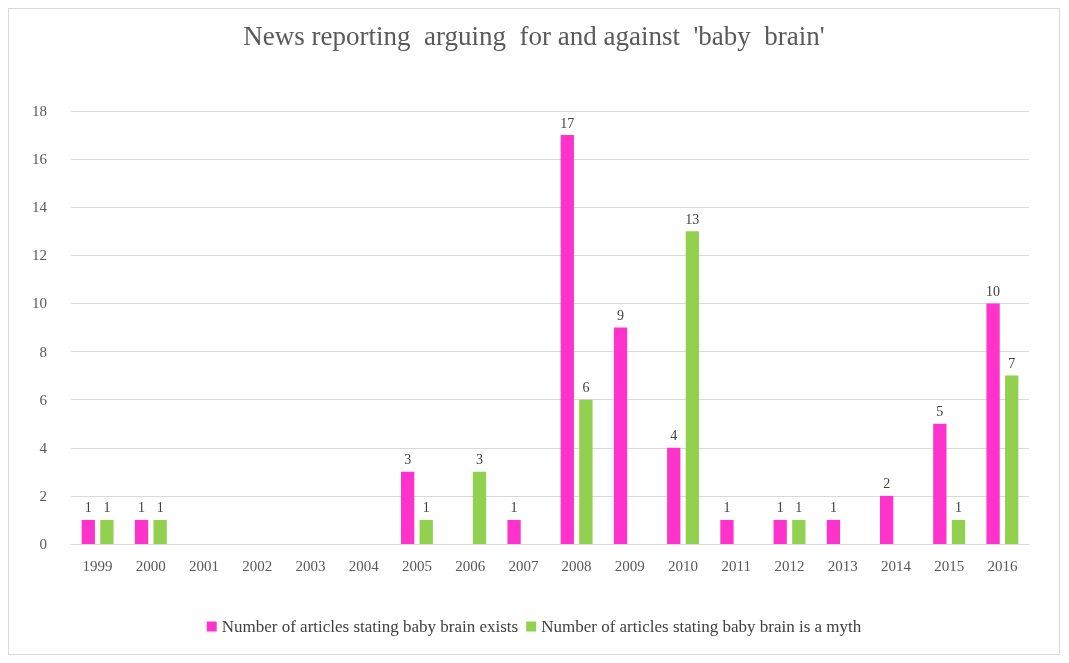  I want to click on x-tick-label: 2002, so click(257, 565).